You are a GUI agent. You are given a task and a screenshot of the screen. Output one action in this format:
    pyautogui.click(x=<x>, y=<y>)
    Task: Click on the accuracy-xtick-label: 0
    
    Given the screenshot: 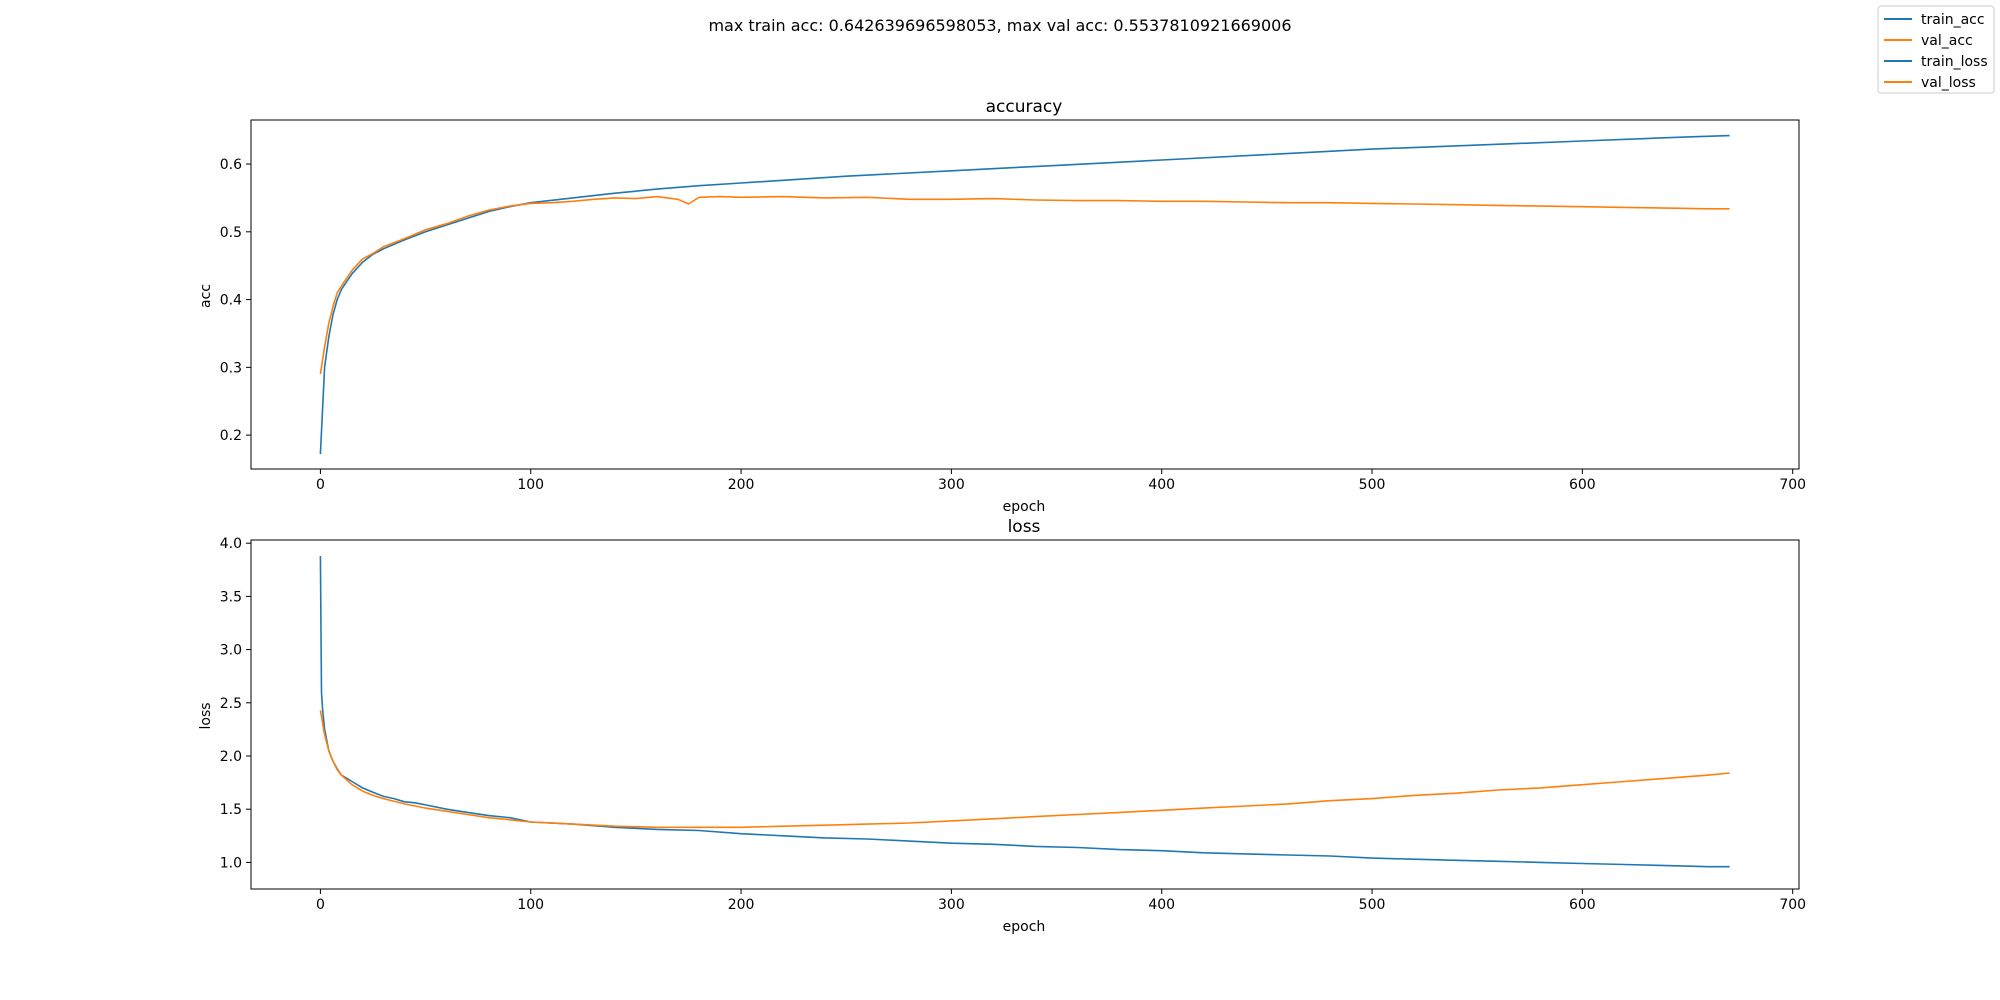 What is the action you would take?
    pyautogui.click(x=320, y=485)
    